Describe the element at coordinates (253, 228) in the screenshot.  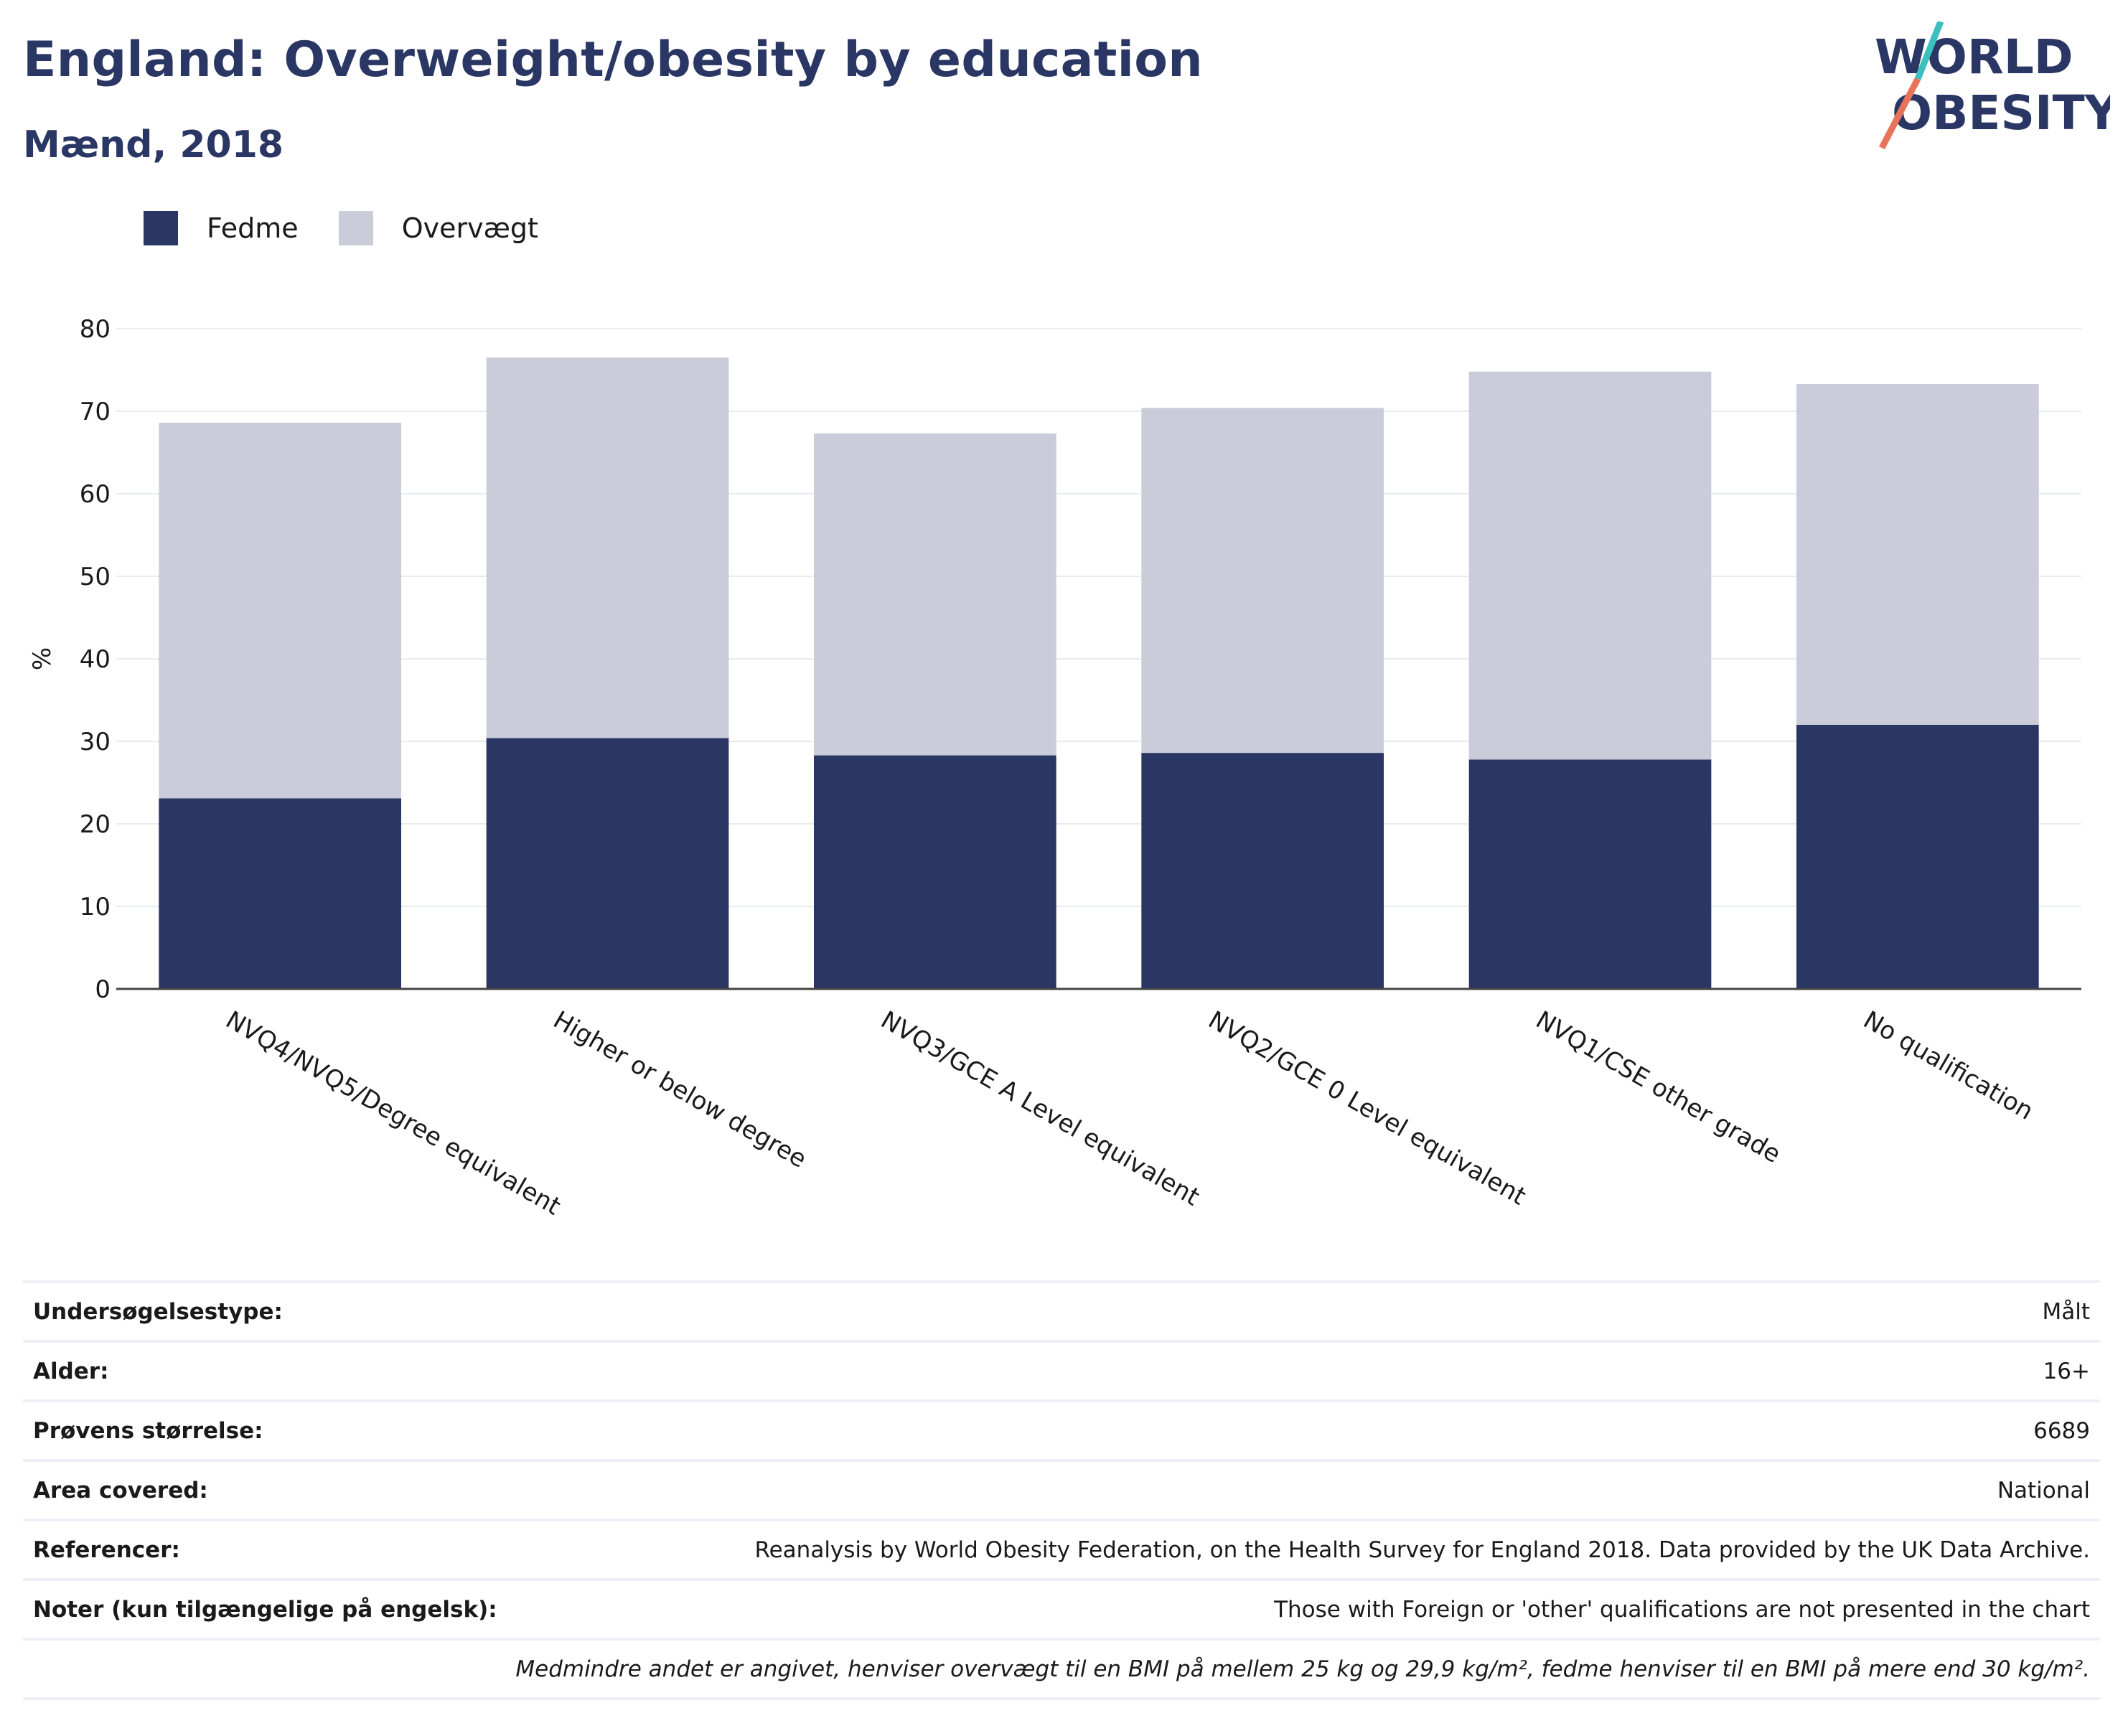
I see `legend-label-fedme: Fedme` at that location.